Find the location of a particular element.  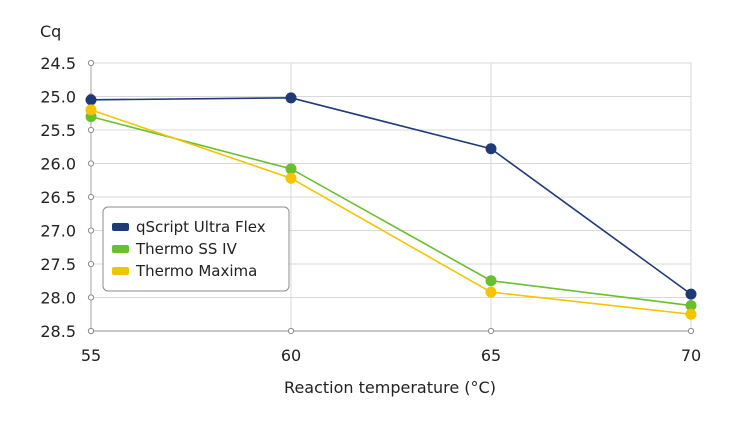

legend-label: Thermo SS IV is located at coordinates (186, 249).